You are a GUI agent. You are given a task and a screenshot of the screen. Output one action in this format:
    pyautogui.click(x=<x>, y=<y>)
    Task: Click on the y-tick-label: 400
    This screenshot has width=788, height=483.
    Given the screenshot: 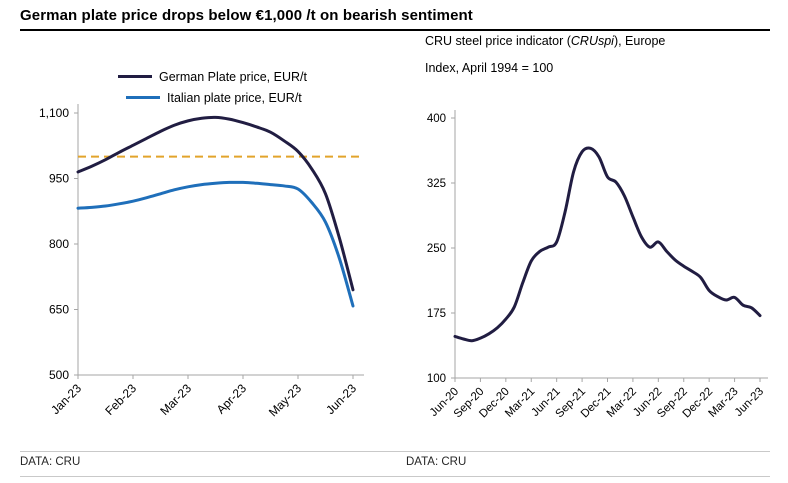 What is the action you would take?
    pyautogui.click(x=436, y=119)
    